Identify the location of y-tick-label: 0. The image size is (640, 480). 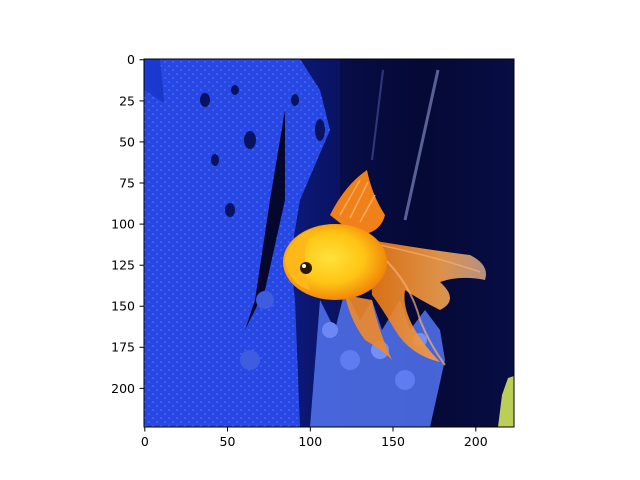
(131, 59).